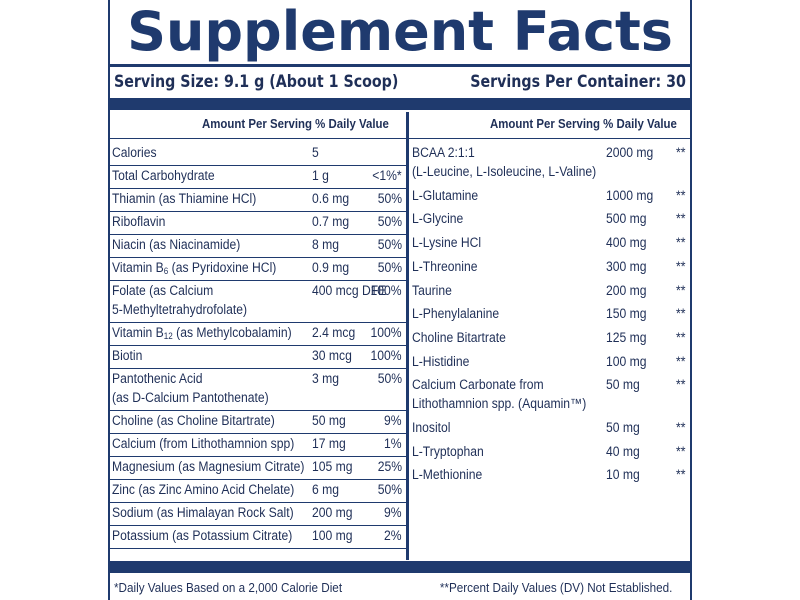 The width and height of the screenshot is (800, 600). Describe the element at coordinates (168, 336) in the screenshot. I see `vitamin-subscript: 12` at that location.